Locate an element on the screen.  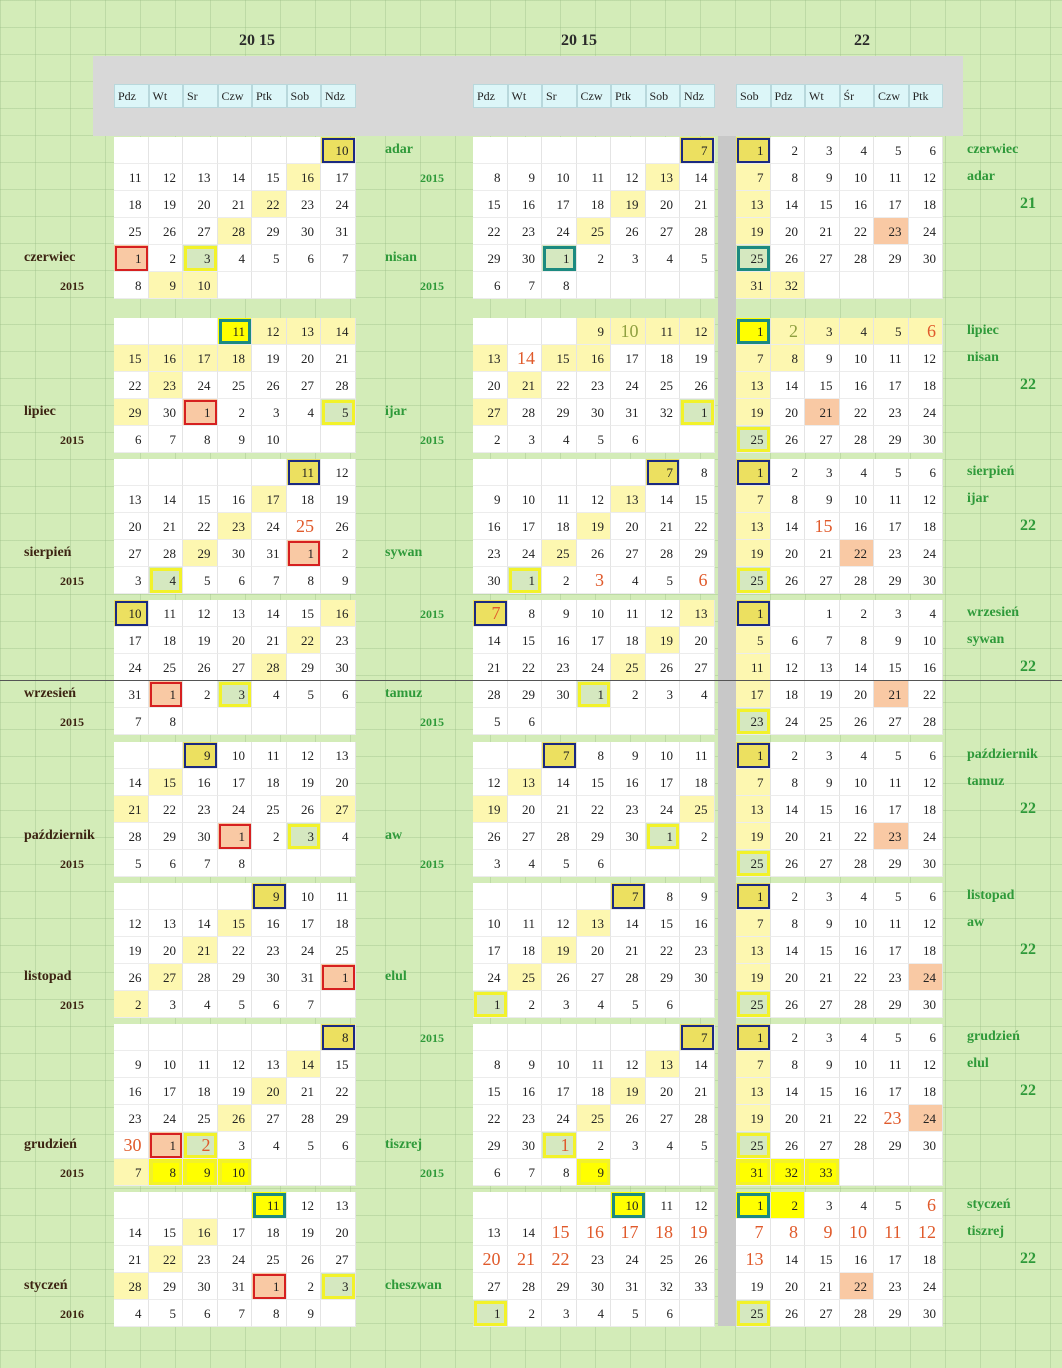
day-cell: 32 is located at coordinates (787, 285).